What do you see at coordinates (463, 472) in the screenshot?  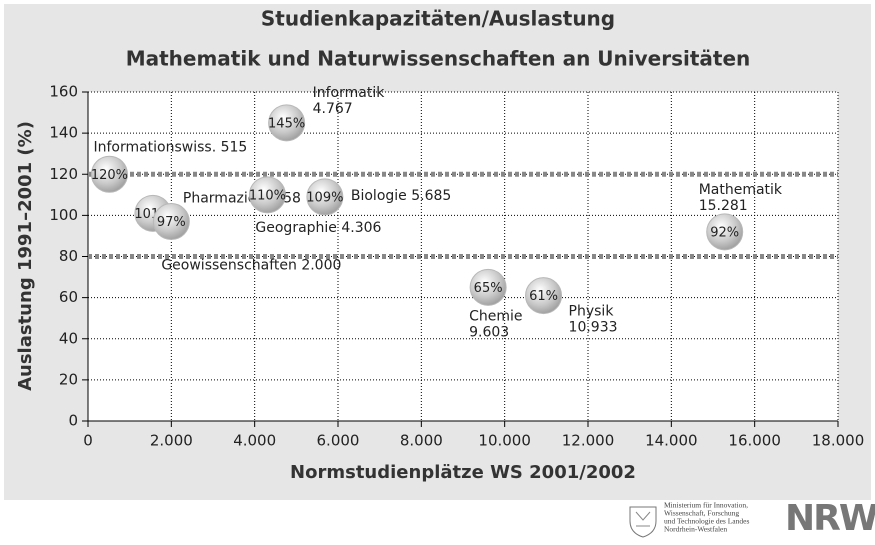 I see `x-axis-label: Normstudienplätze WS 2001/2002` at bounding box center [463, 472].